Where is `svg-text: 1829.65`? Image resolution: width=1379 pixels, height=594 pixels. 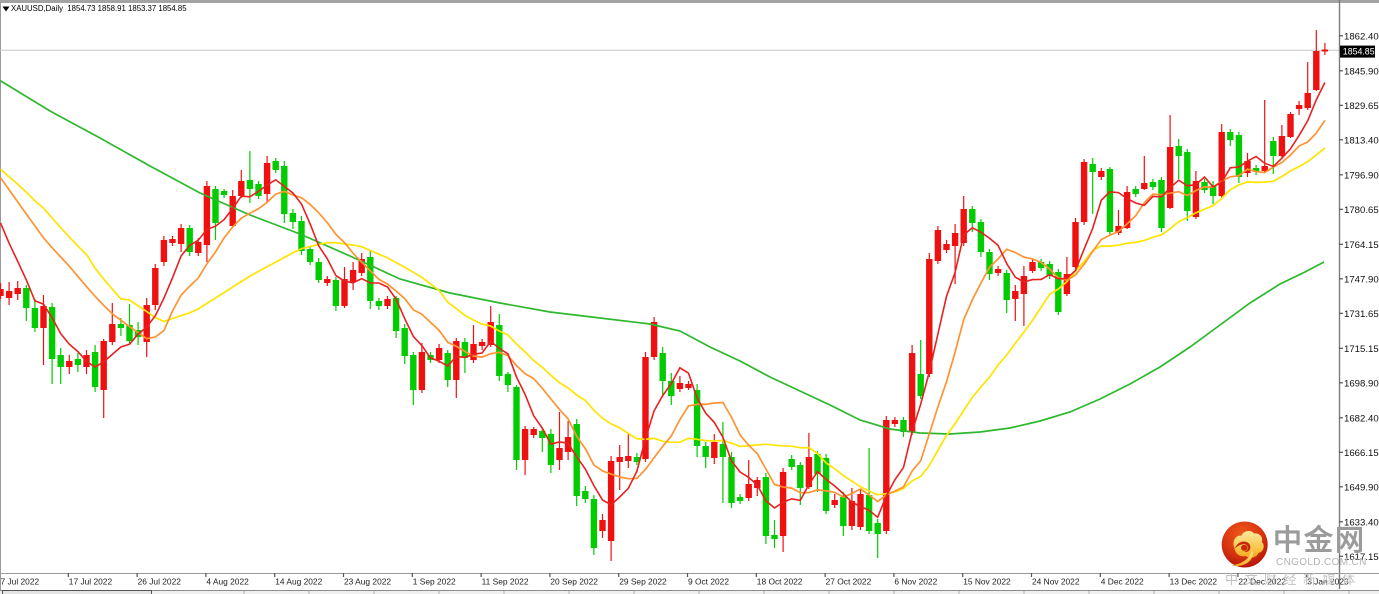
svg-text: 1829.65 is located at coordinates (1361, 106).